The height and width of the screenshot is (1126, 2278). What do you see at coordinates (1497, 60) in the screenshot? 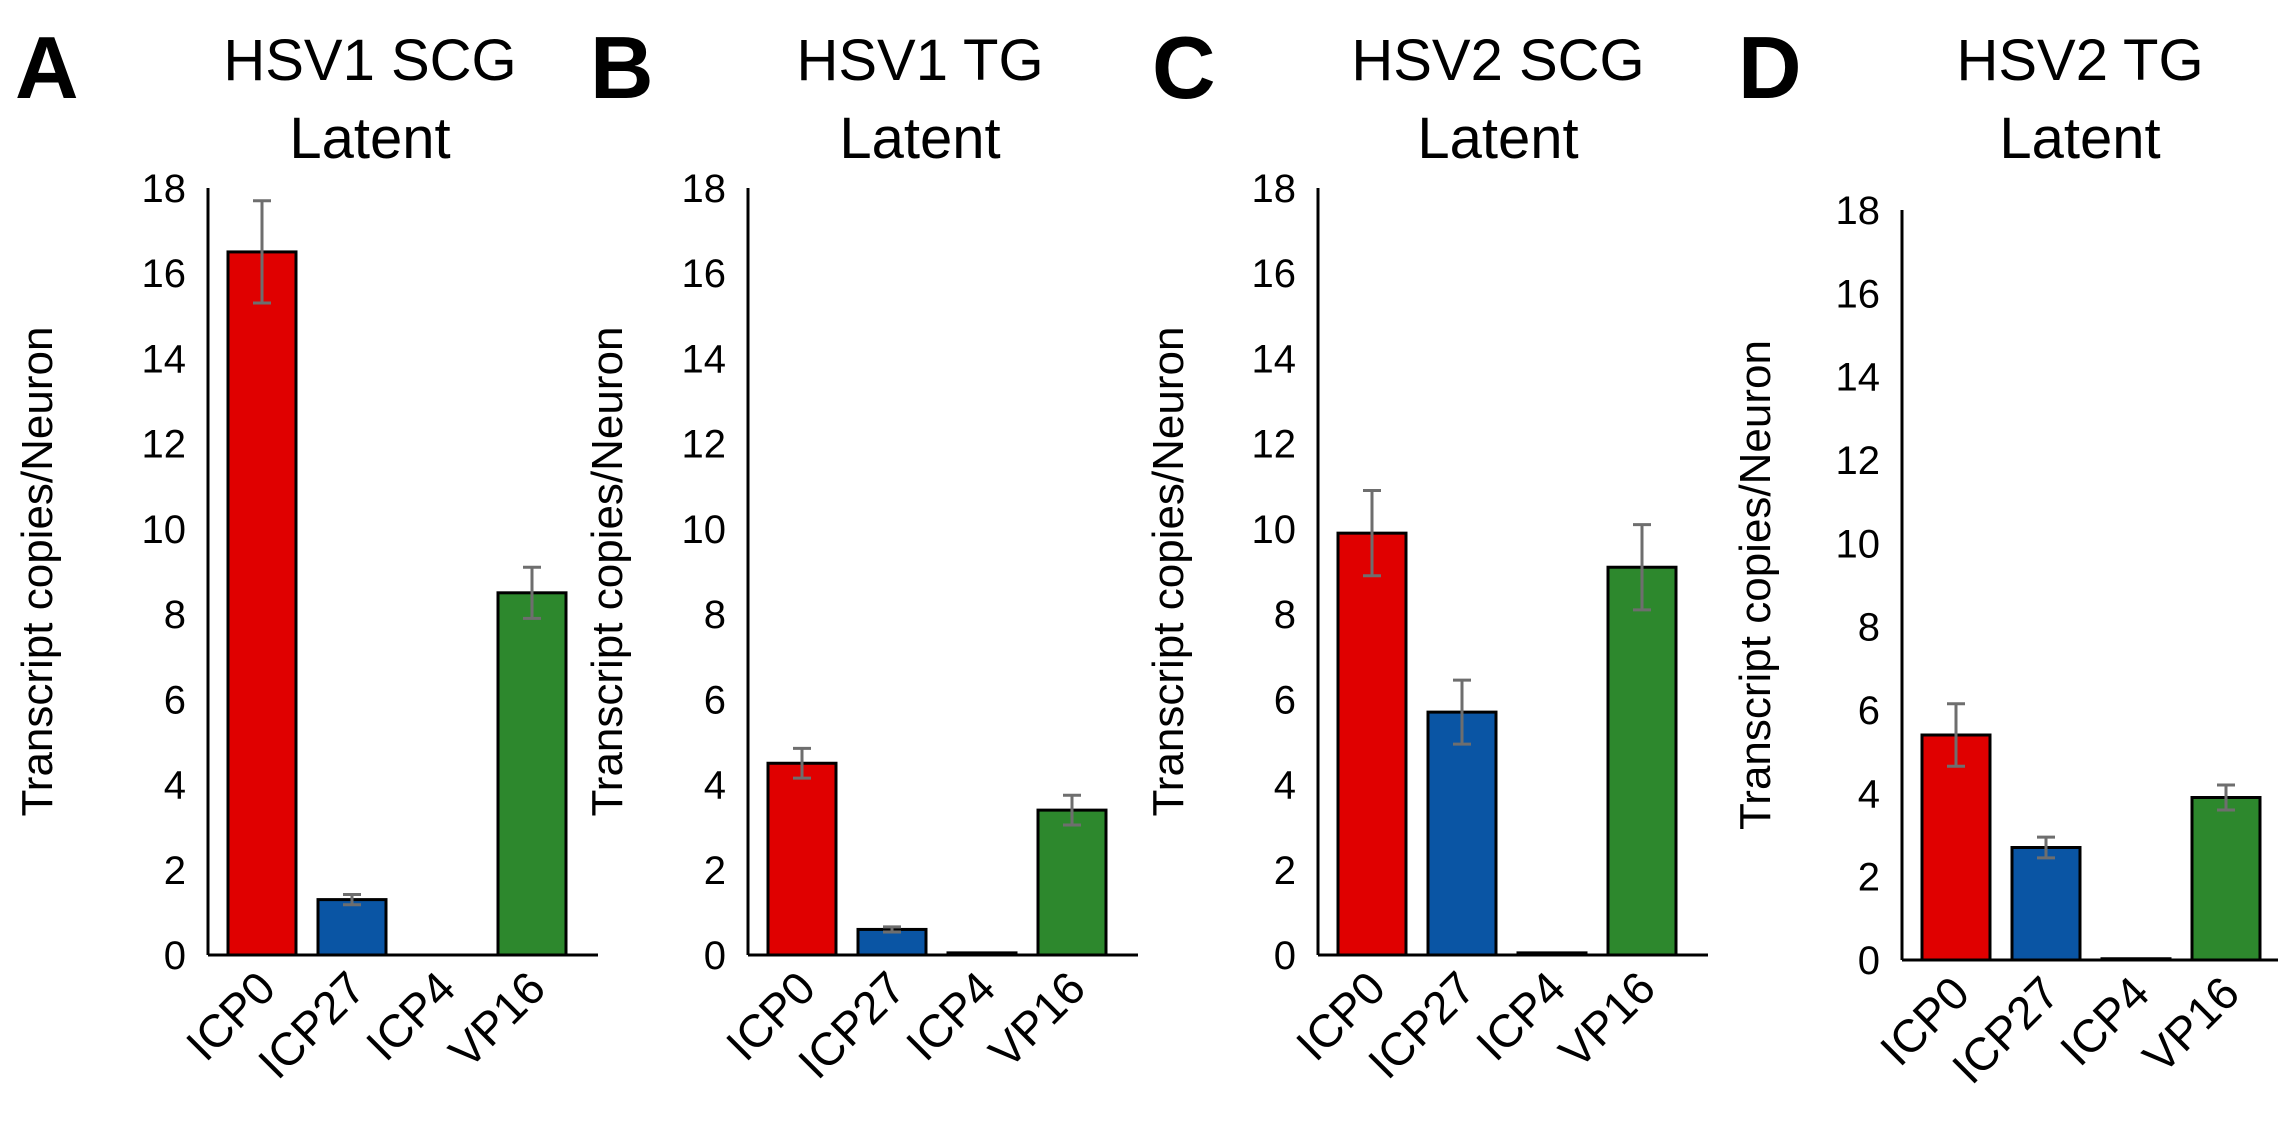
I see `chart-title-line-1: HSV2 SCG` at bounding box center [1497, 60].